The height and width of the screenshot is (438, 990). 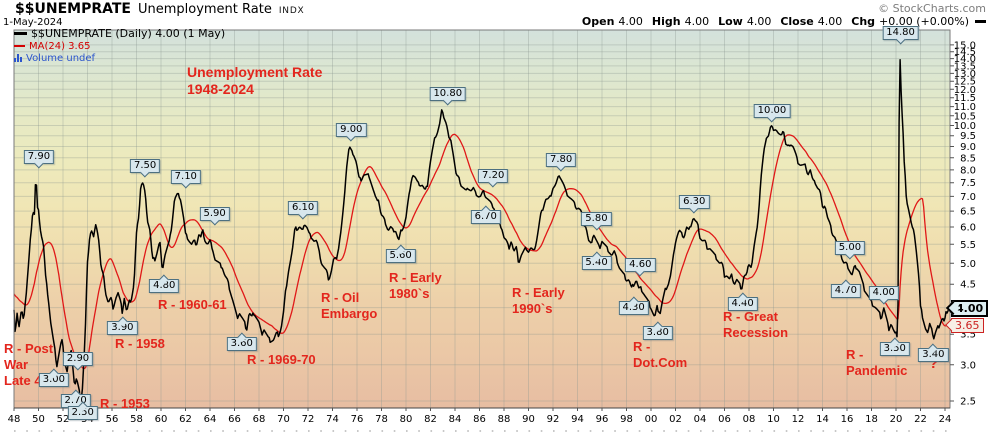 What do you see at coordinates (504, 419) in the screenshot?
I see `x-axis-label: 88` at bounding box center [504, 419].